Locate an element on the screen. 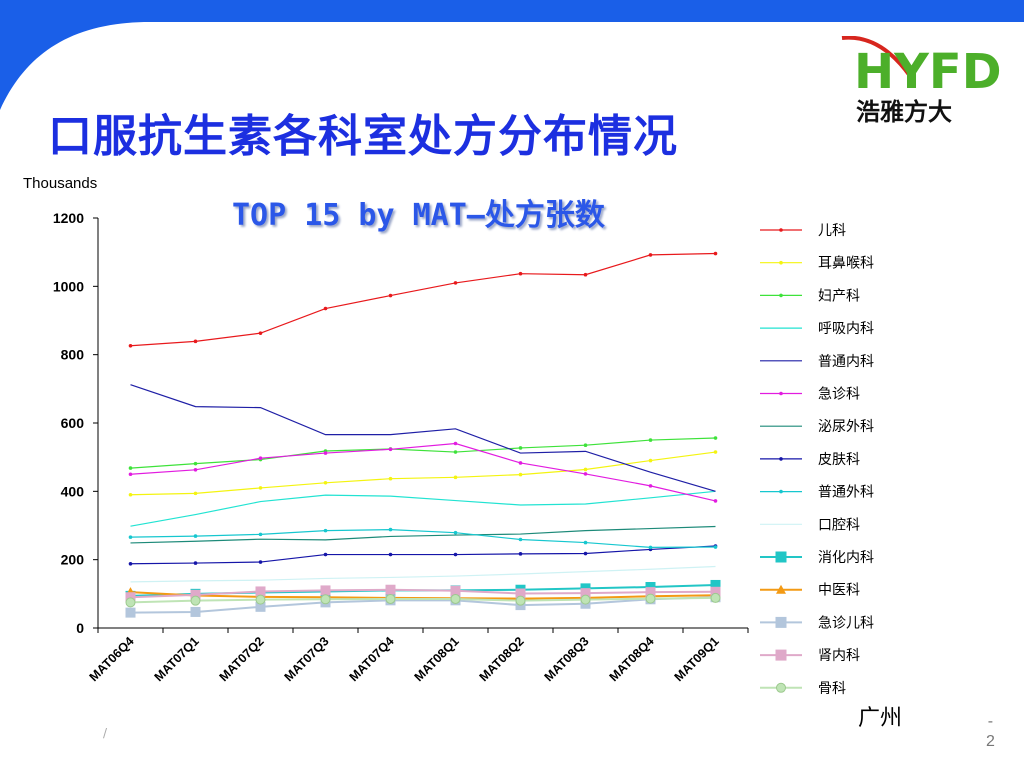 The image size is (1024, 768). x-tick-label: MAT08Q2 is located at coordinates (502, 659).